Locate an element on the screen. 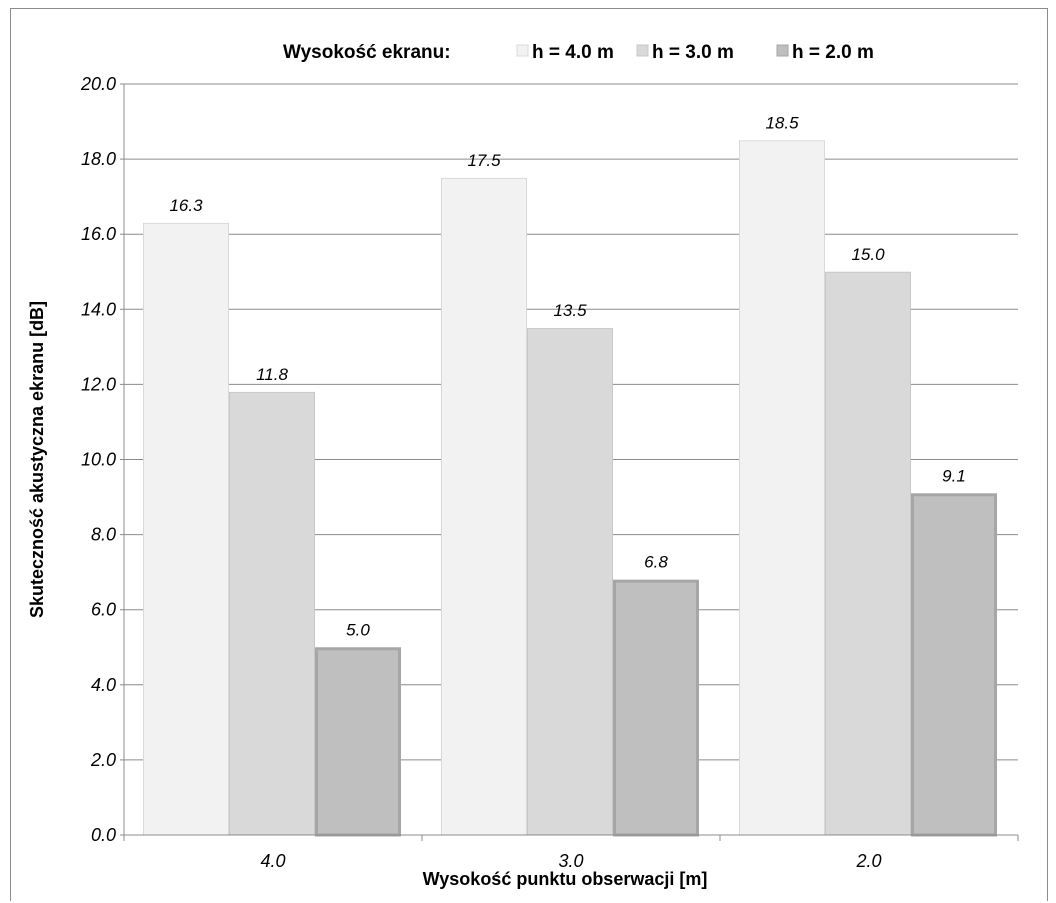 Image resolution: width=1056 pixels, height=903 pixels. data-label: 15.0 is located at coordinates (868, 254).